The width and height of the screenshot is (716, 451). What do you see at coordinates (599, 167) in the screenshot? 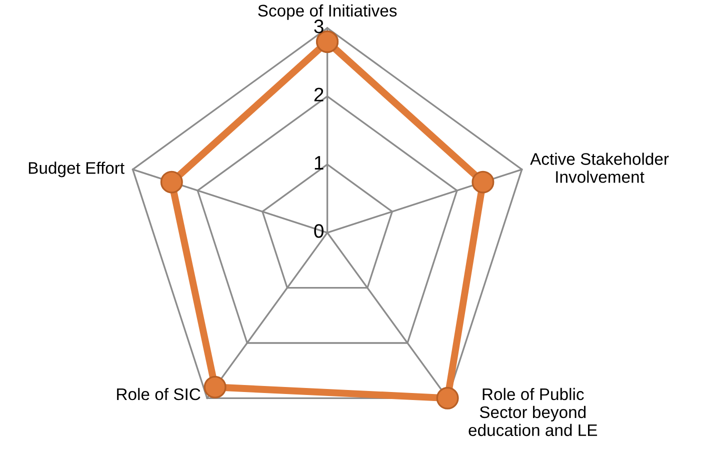
I see `spoke-label: Active Stakeholder Involvement` at bounding box center [599, 167].